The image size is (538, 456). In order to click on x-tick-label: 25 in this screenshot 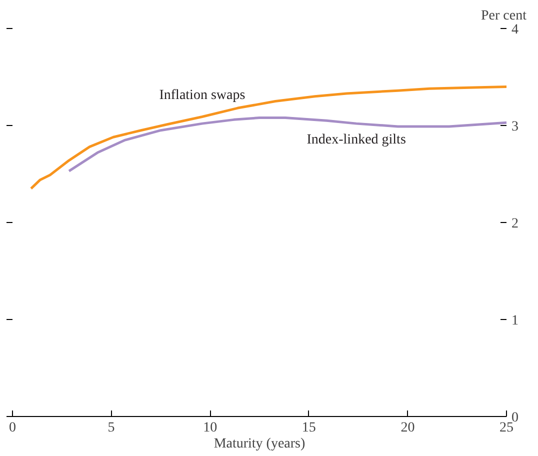, I will do `click(507, 428)`.